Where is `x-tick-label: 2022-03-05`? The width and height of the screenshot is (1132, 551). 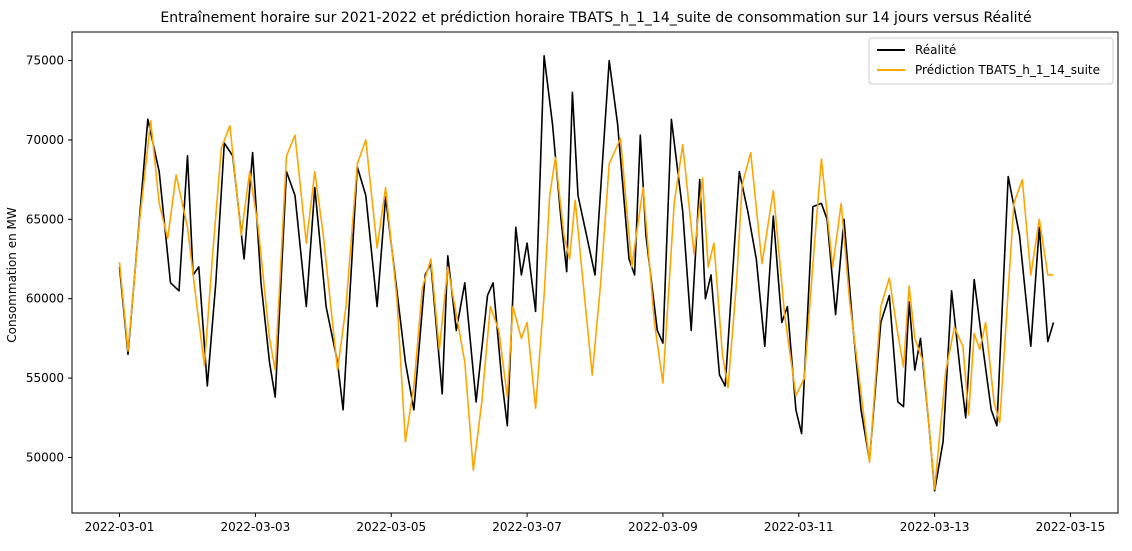
x-tick-label: 2022-03-05 is located at coordinates (391, 527).